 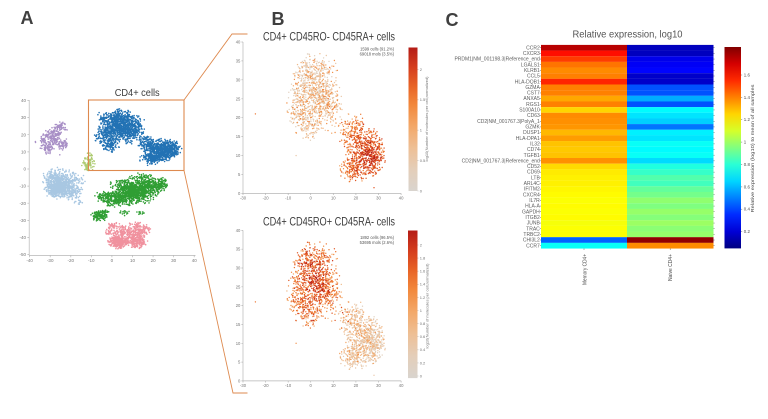 What do you see at coordinates (238, 136) in the screenshot?
I see `svg-text: 15` at bounding box center [238, 136].